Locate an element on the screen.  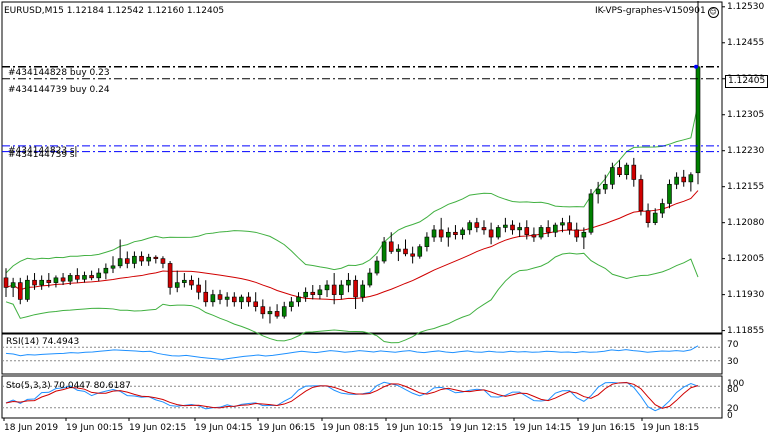
stoch-tick-0: 0 is located at coordinates (730, 416).